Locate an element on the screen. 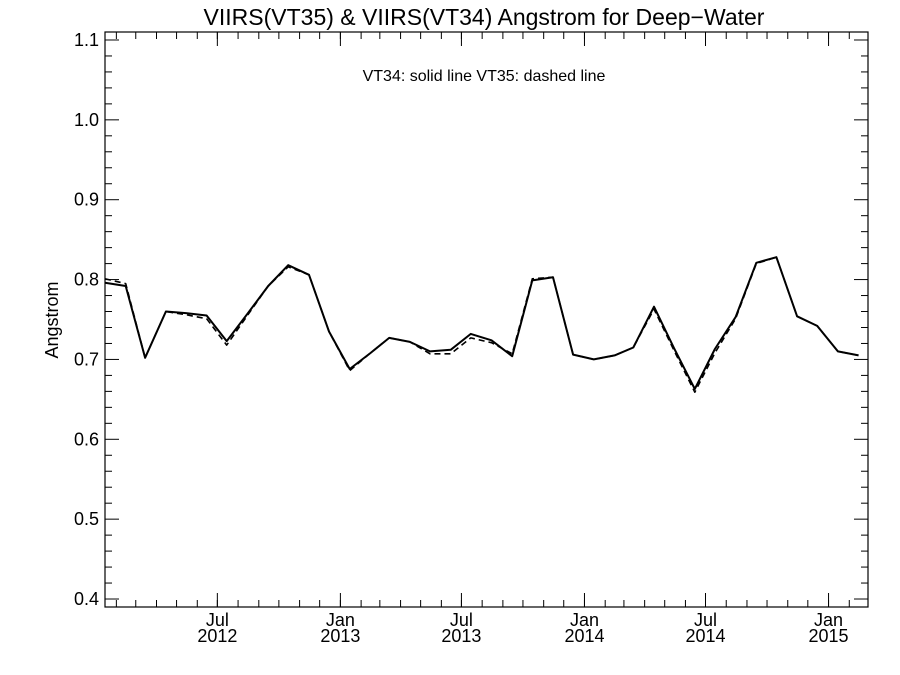  y-tick-label: 0.9 is located at coordinates (86, 200).